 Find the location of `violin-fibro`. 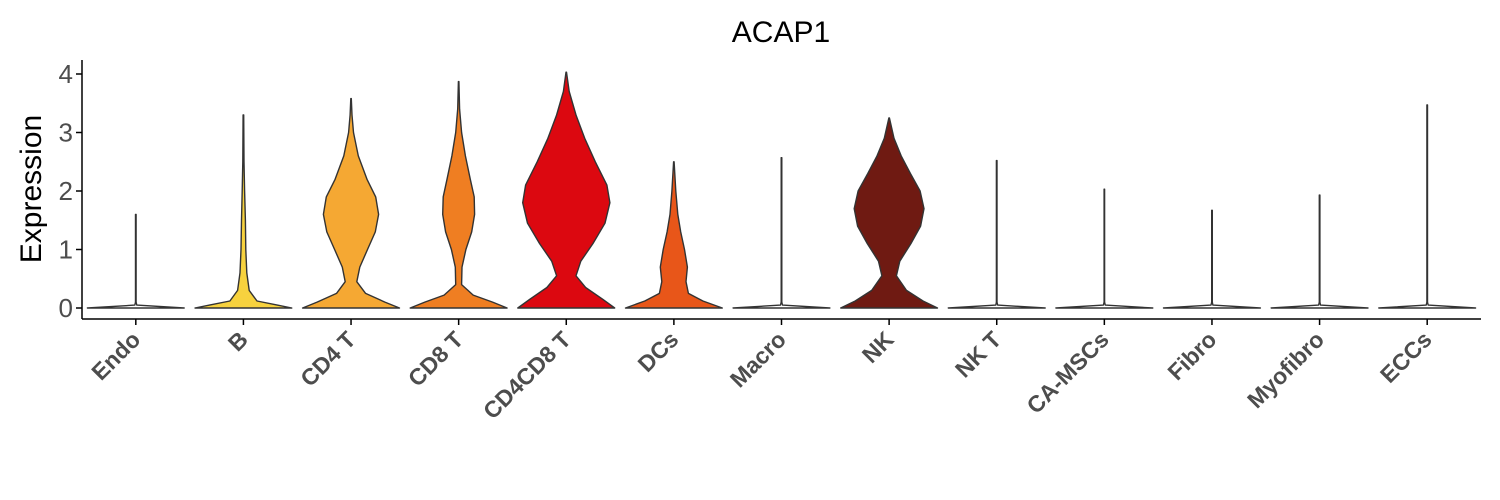

violin-fibro is located at coordinates (1212, 259).